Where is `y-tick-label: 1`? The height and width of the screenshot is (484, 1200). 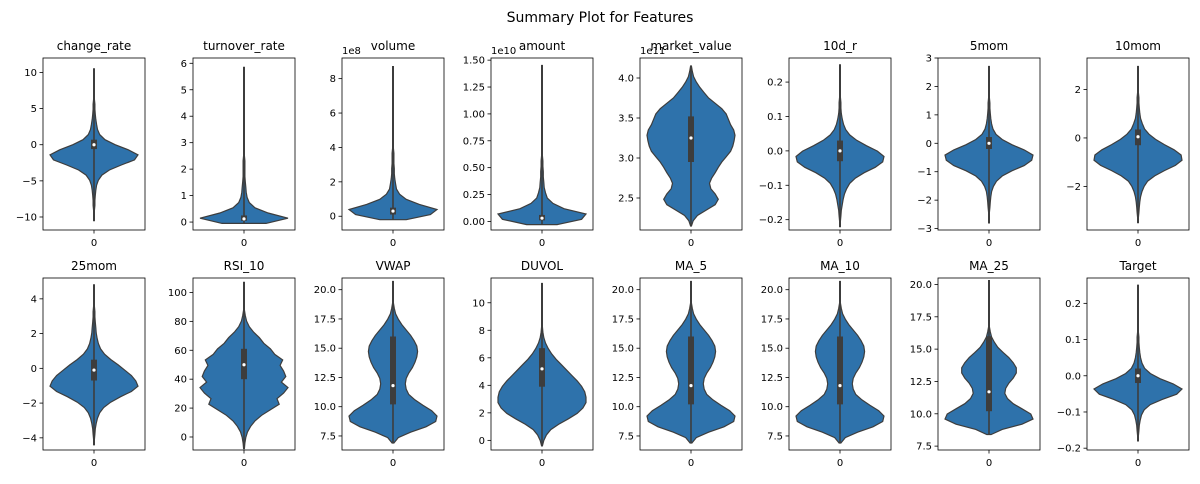 y-tick-label: 1 is located at coordinates (929, 115).